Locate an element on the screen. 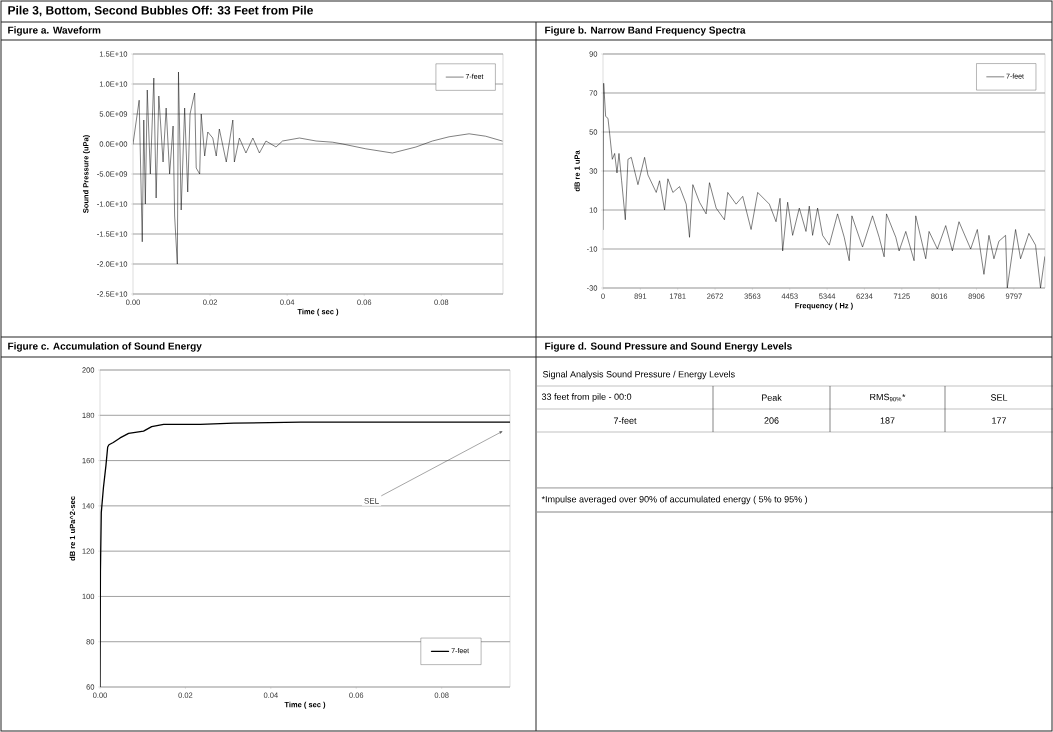 The image size is (1053, 732). chart-title: Pile 3, Bottom, Second Bubbles Off: 33 Feet from Pile is located at coordinates (160, 11).